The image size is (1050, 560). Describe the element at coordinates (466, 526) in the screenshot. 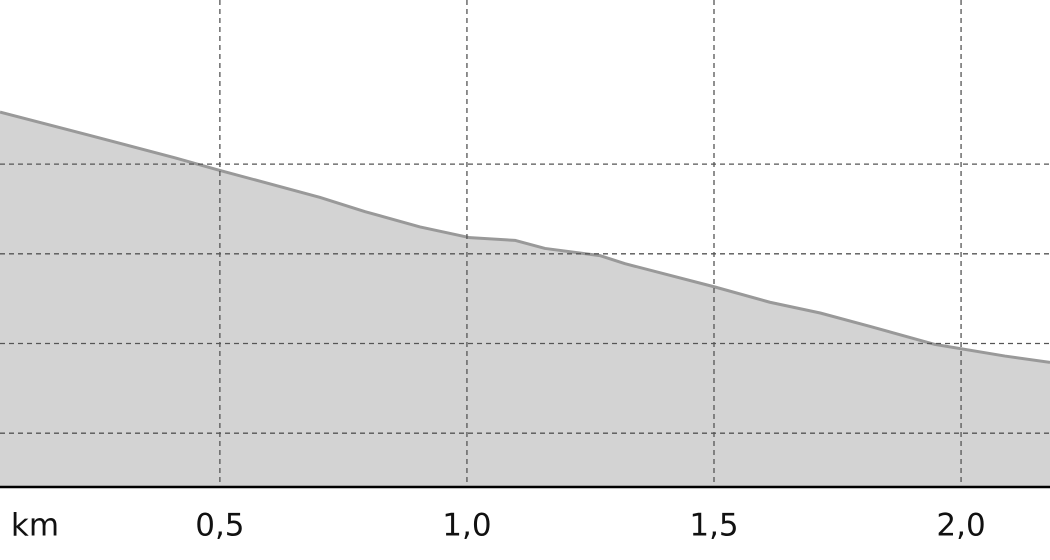

I see `x-tick-label: 1,0` at that location.